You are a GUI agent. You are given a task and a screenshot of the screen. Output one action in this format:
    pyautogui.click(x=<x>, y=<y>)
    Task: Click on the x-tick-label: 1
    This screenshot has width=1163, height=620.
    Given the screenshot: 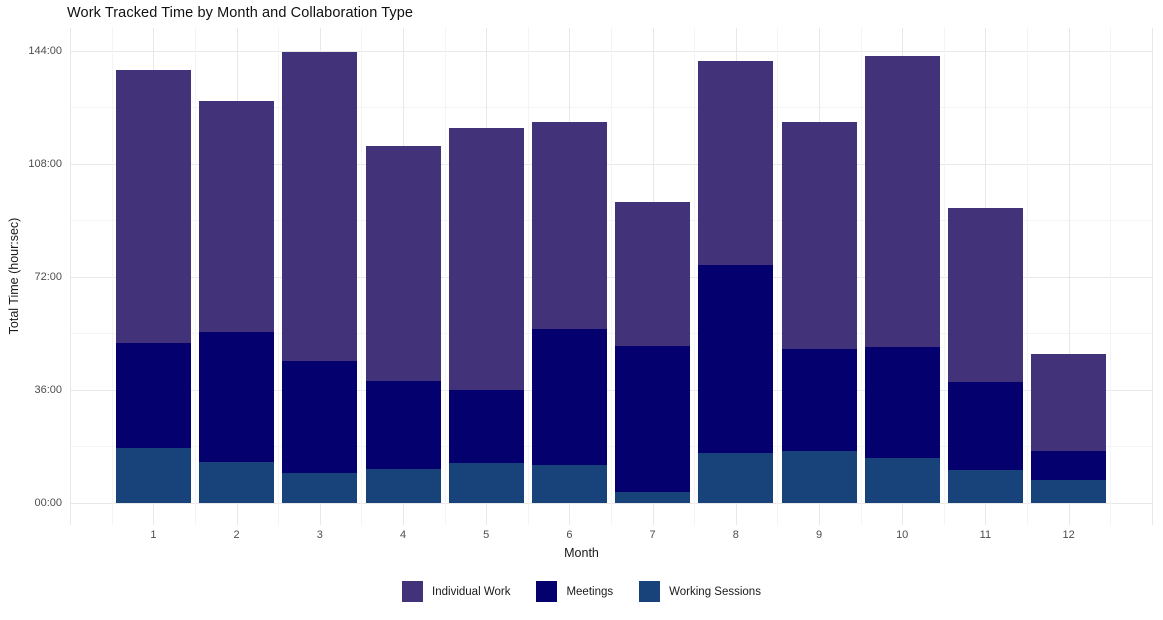 What is the action you would take?
    pyautogui.click(x=153, y=535)
    